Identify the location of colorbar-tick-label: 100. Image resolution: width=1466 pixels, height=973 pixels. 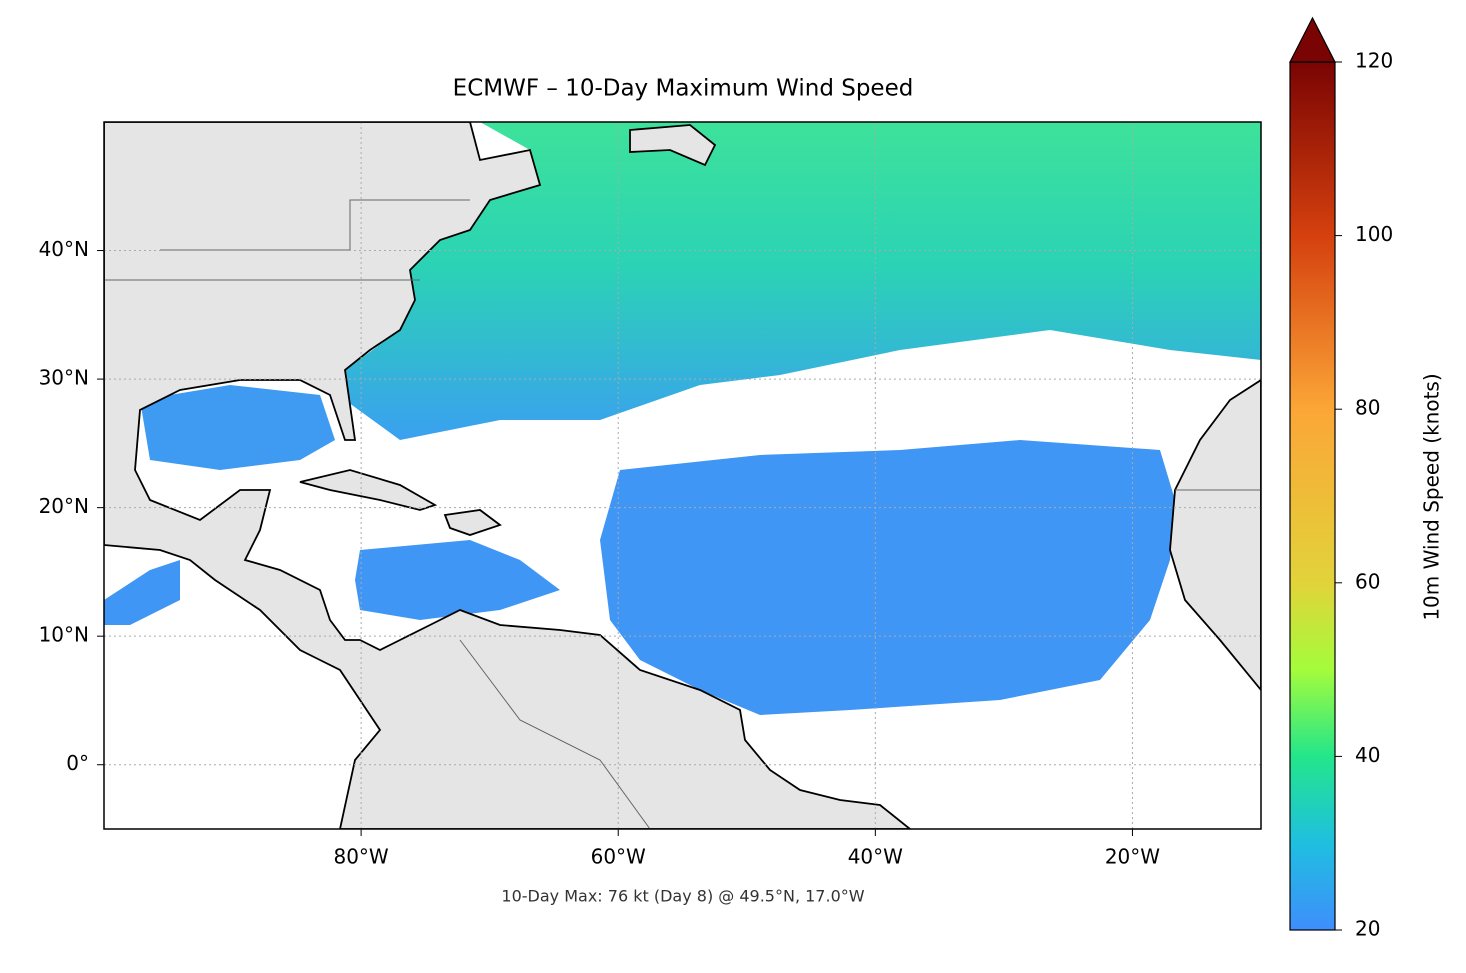
(1374, 234).